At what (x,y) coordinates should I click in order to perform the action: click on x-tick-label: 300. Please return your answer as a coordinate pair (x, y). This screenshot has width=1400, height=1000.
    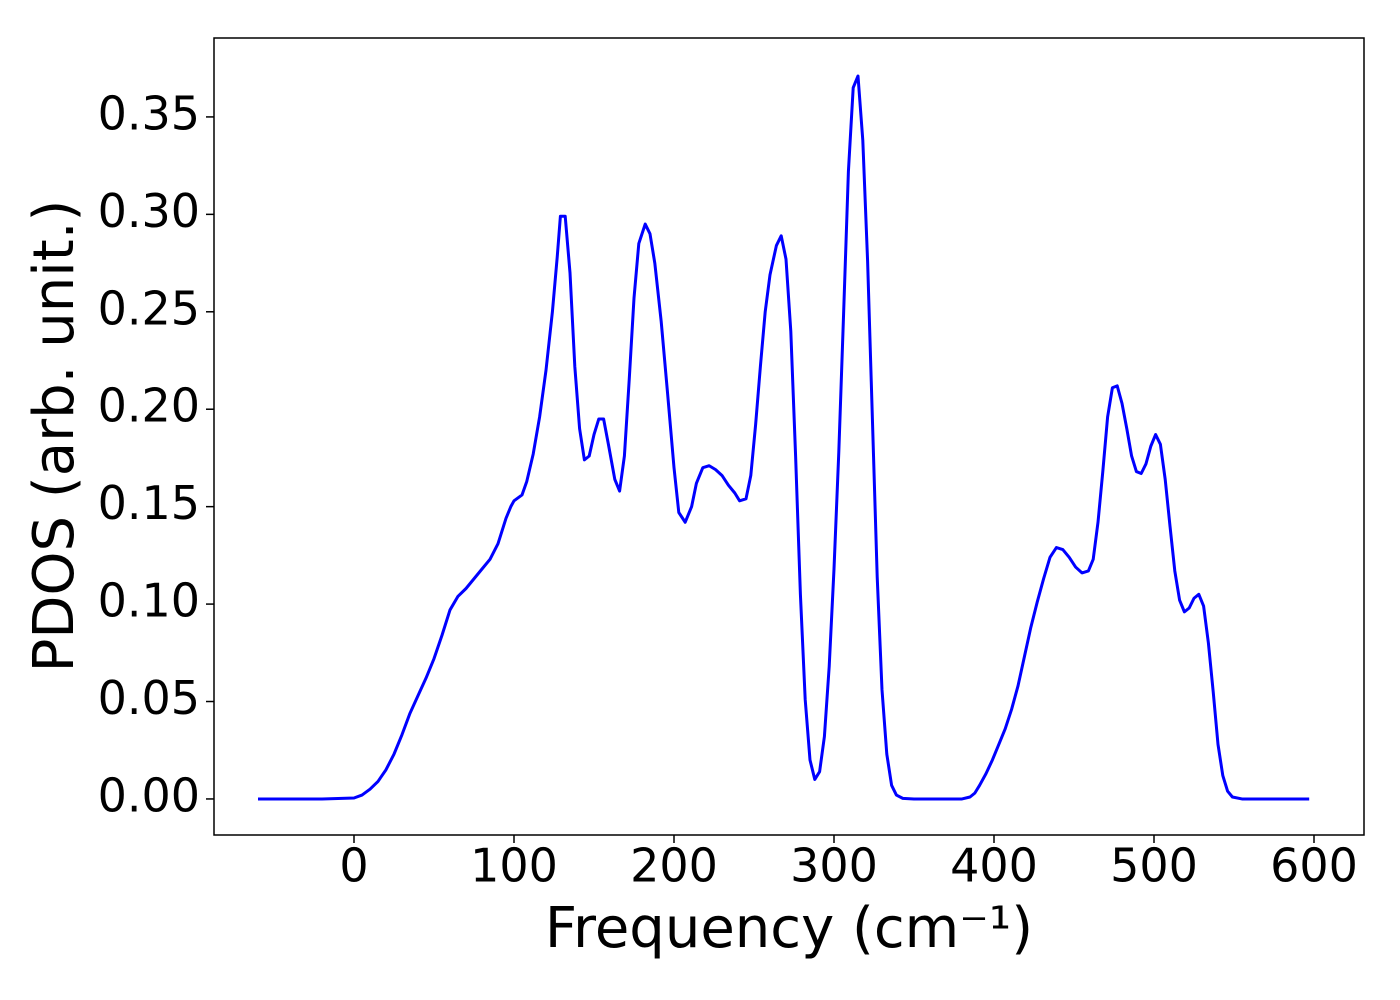
    Looking at the image, I should click on (834, 866).